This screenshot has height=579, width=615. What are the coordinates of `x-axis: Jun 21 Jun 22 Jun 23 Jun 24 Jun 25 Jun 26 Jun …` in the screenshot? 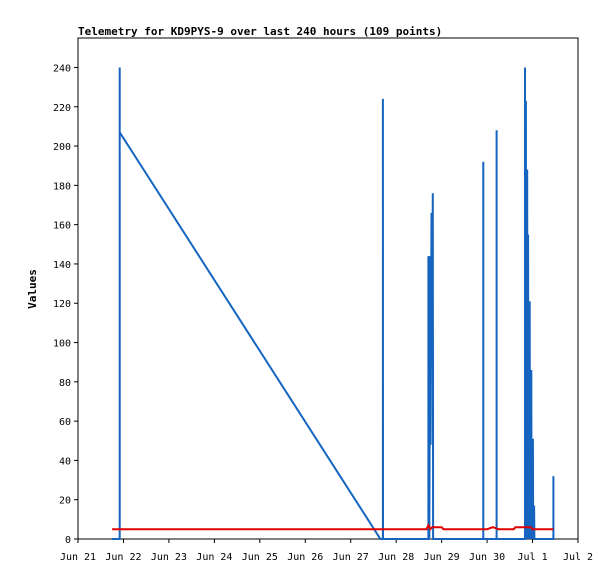 It's located at (326, 551).